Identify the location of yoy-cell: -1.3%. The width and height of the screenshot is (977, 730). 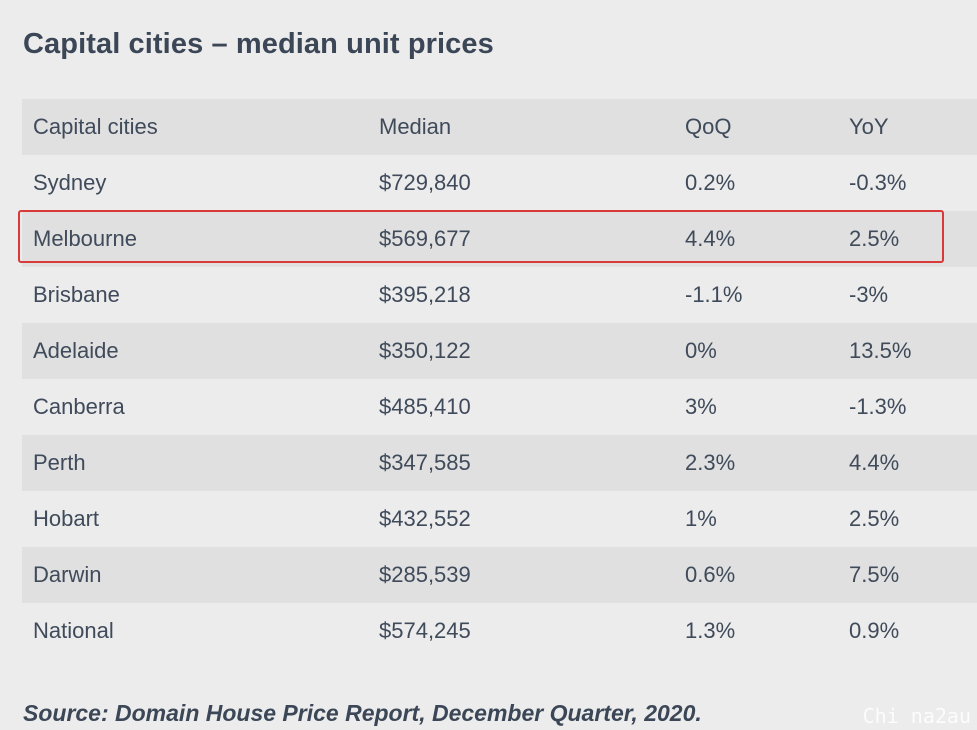
(878, 406).